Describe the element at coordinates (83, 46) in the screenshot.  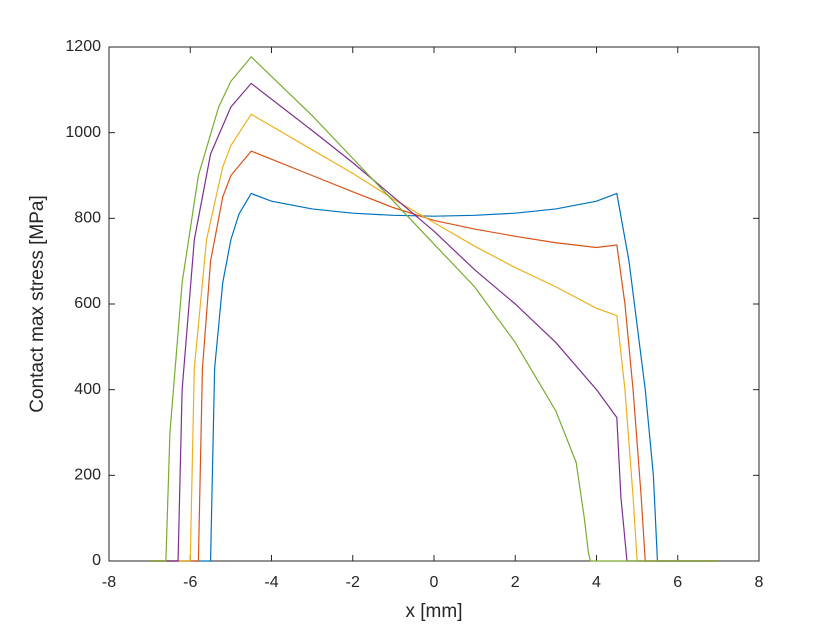
I see `y-tick-label: 1200` at that location.